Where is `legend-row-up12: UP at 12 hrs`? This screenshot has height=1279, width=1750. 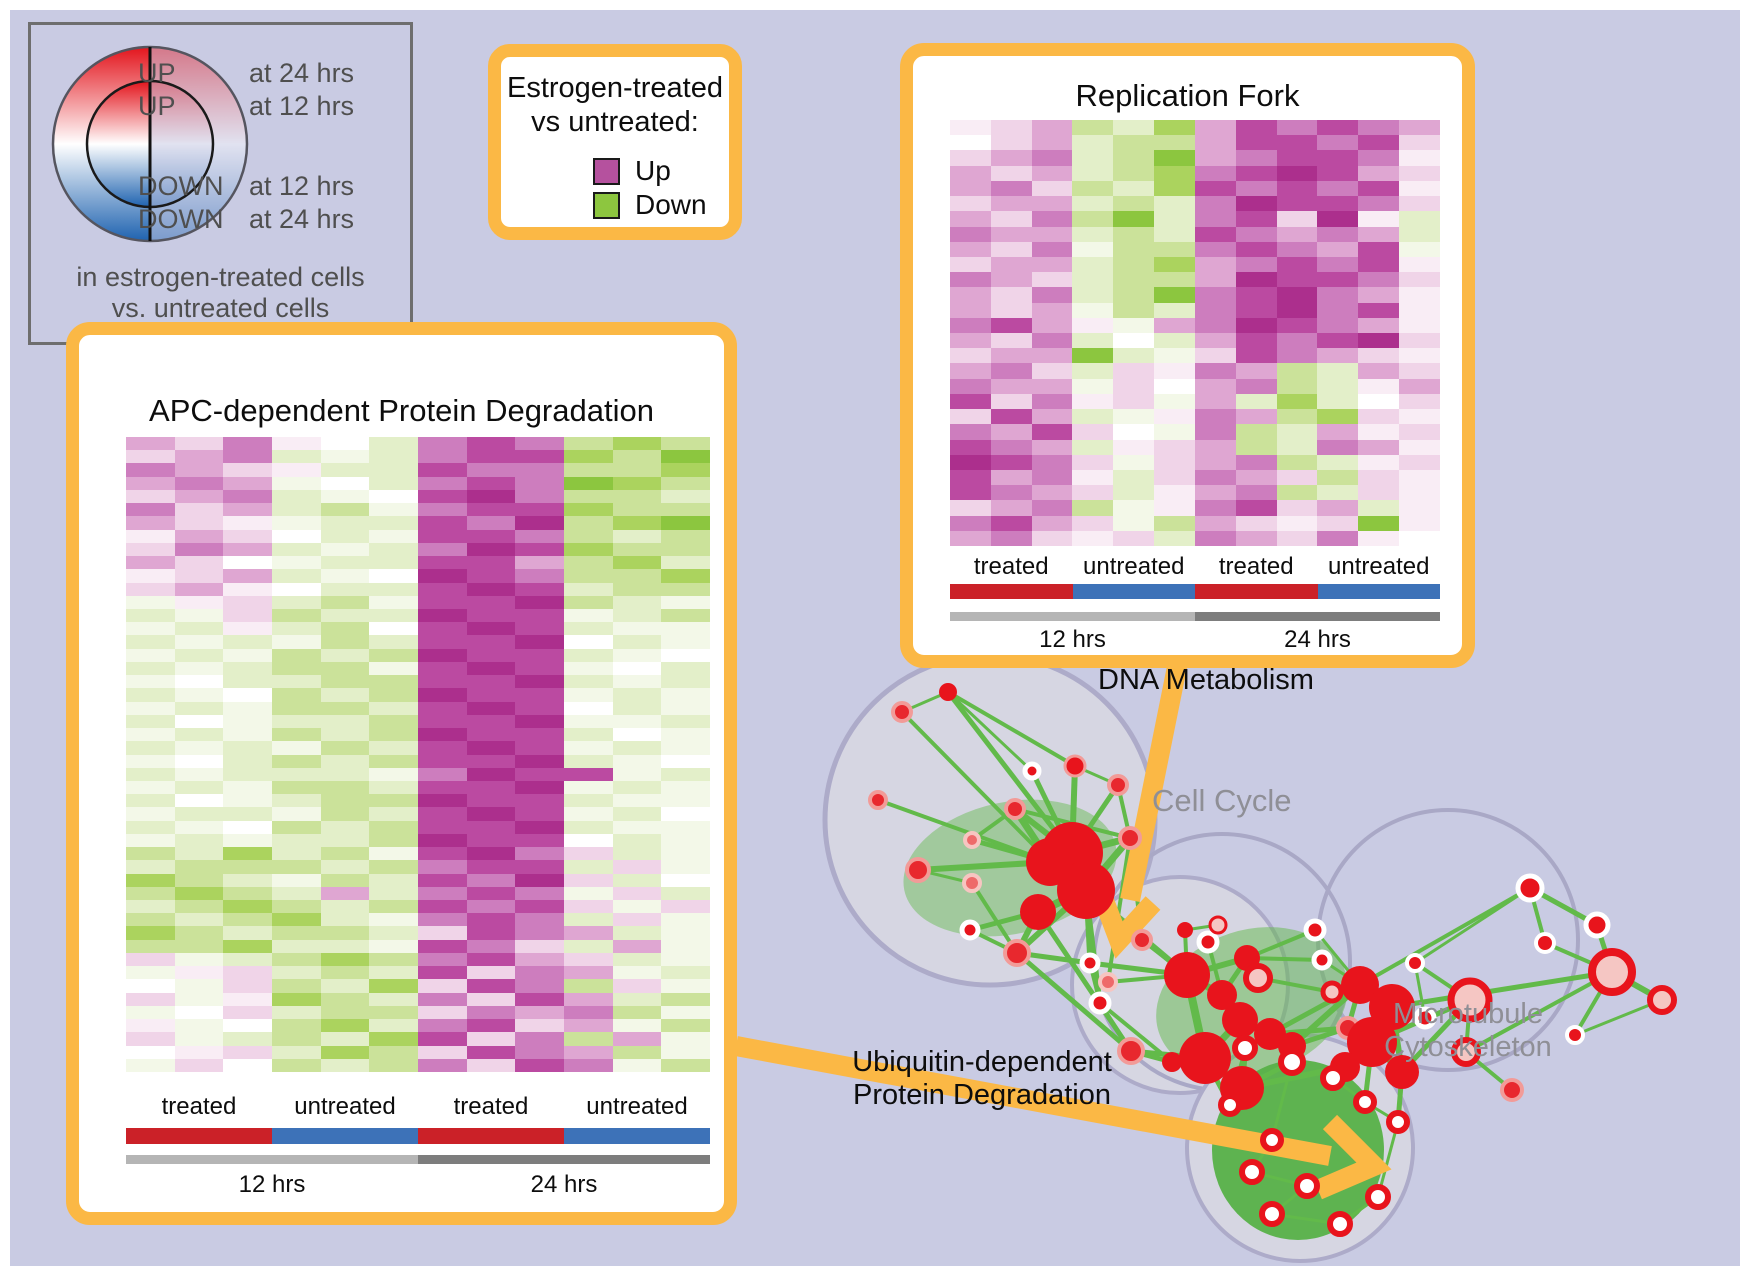
legend-row-up12: UP at 12 hrs is located at coordinates (220, 106).